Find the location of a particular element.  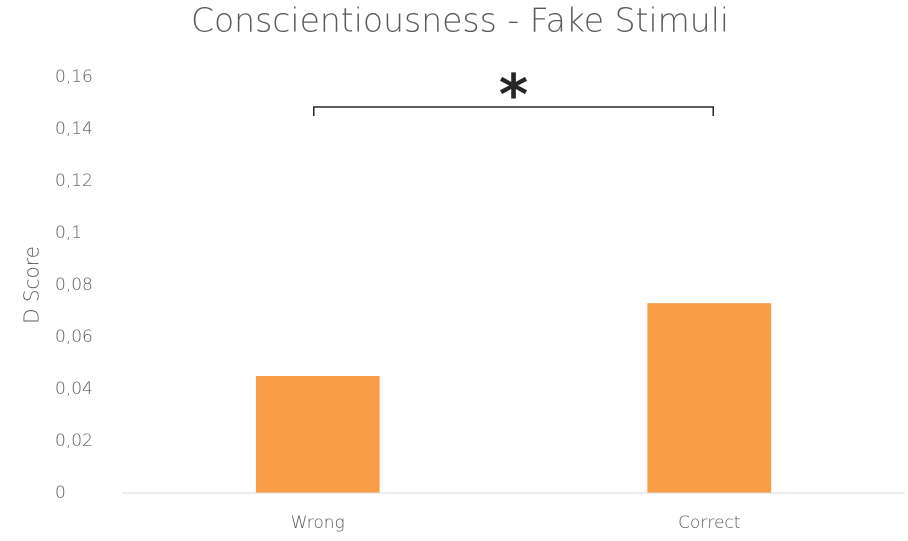

y-tick-label: 0,1 is located at coordinates (68, 233).